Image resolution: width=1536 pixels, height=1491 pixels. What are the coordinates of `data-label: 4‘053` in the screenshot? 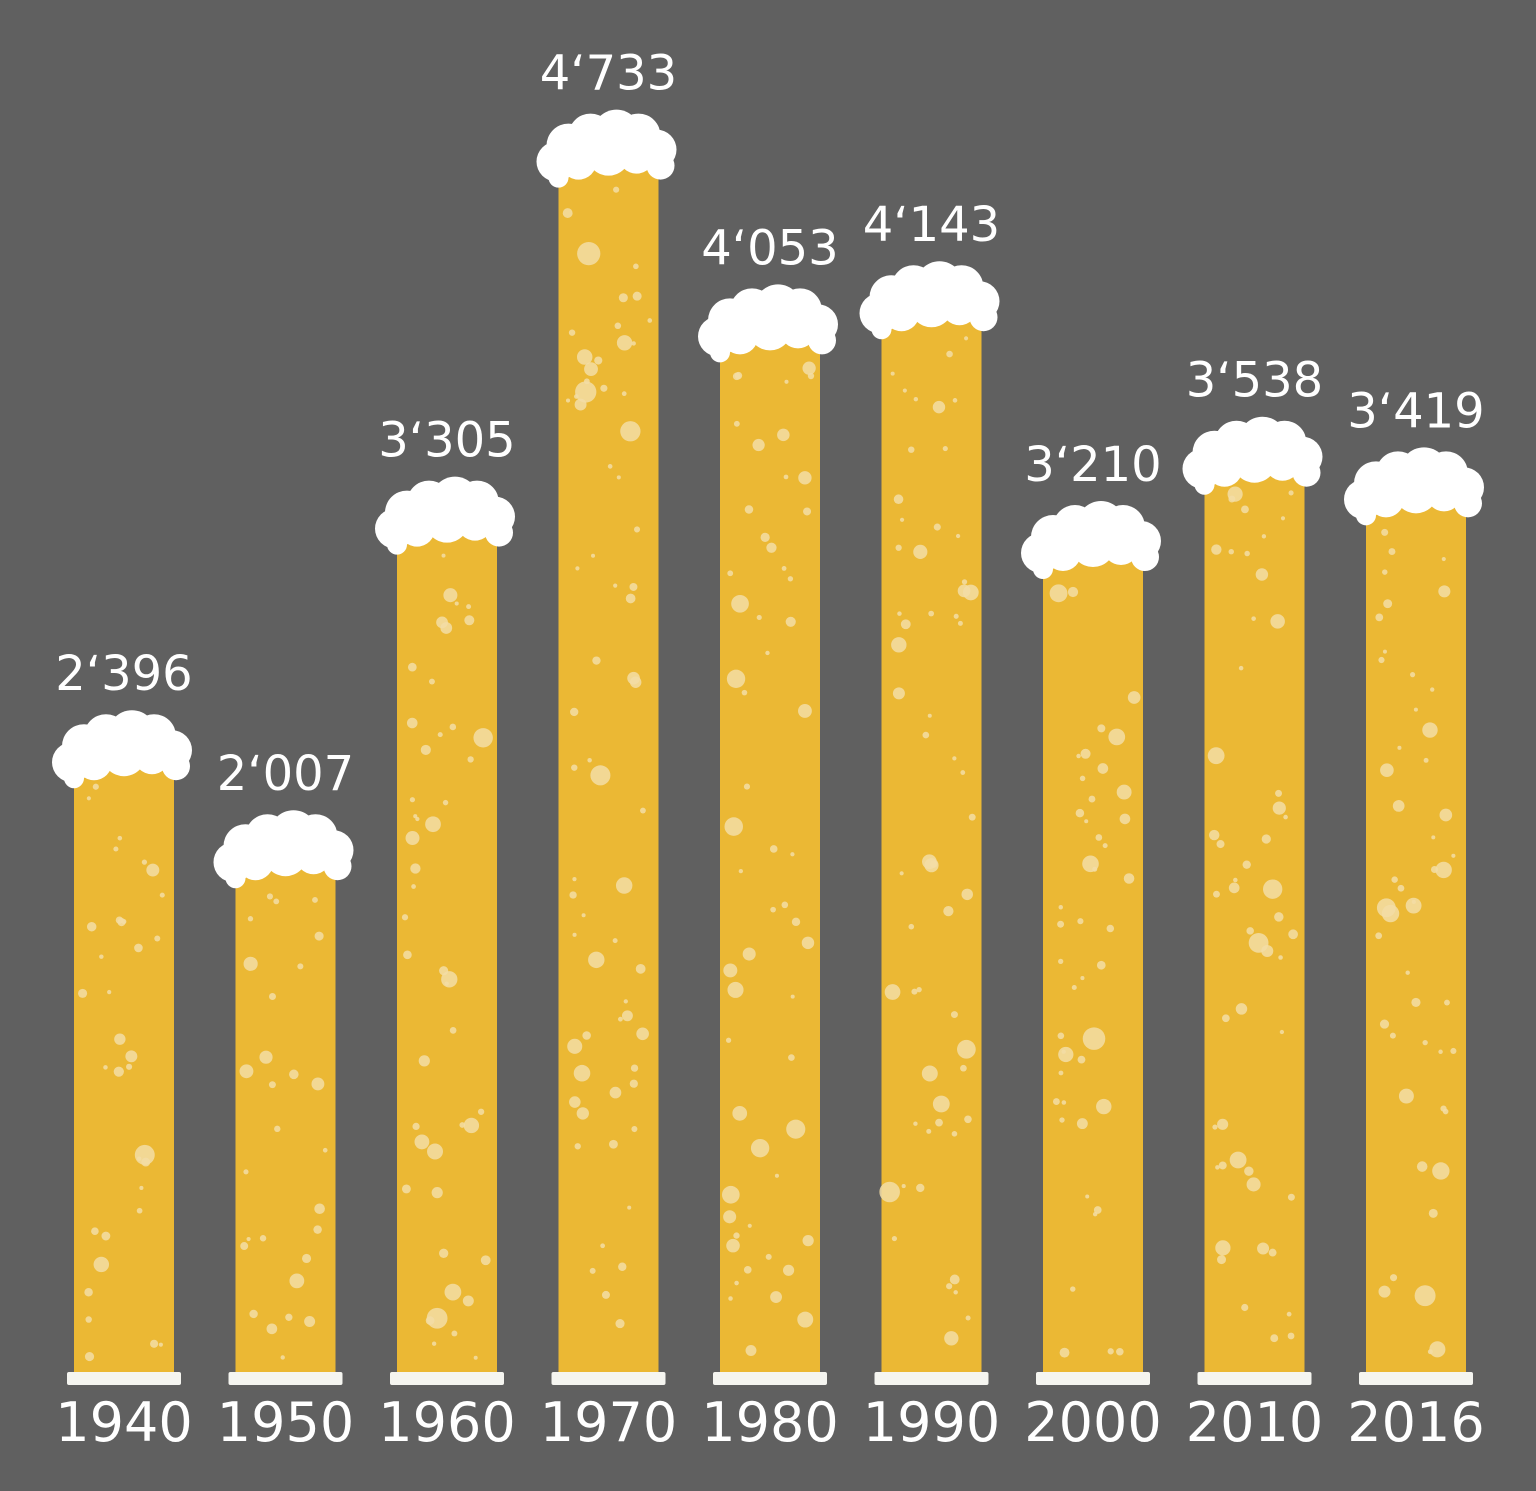 It's located at (769, 248).